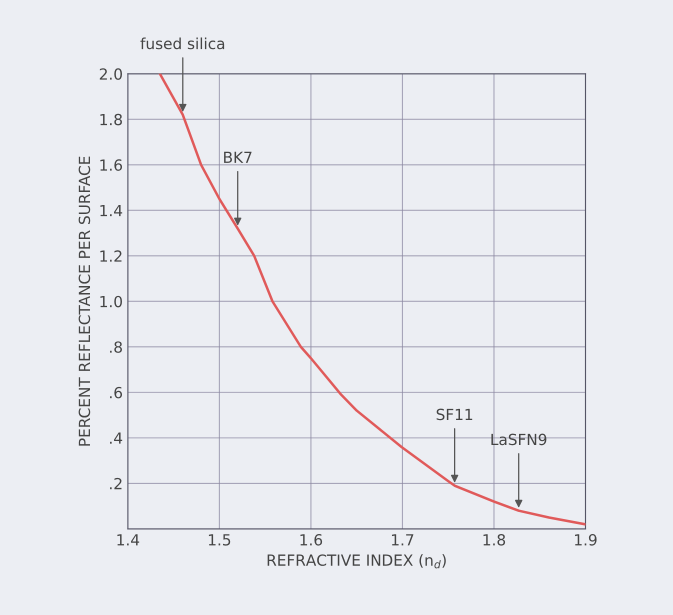  What do you see at coordinates (116, 438) in the screenshot?
I see `y-tick-label: .4` at bounding box center [116, 438].